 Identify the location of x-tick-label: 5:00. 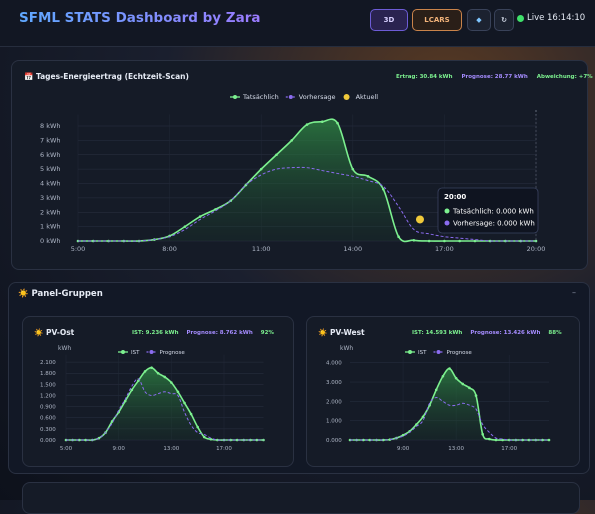
(78, 249).